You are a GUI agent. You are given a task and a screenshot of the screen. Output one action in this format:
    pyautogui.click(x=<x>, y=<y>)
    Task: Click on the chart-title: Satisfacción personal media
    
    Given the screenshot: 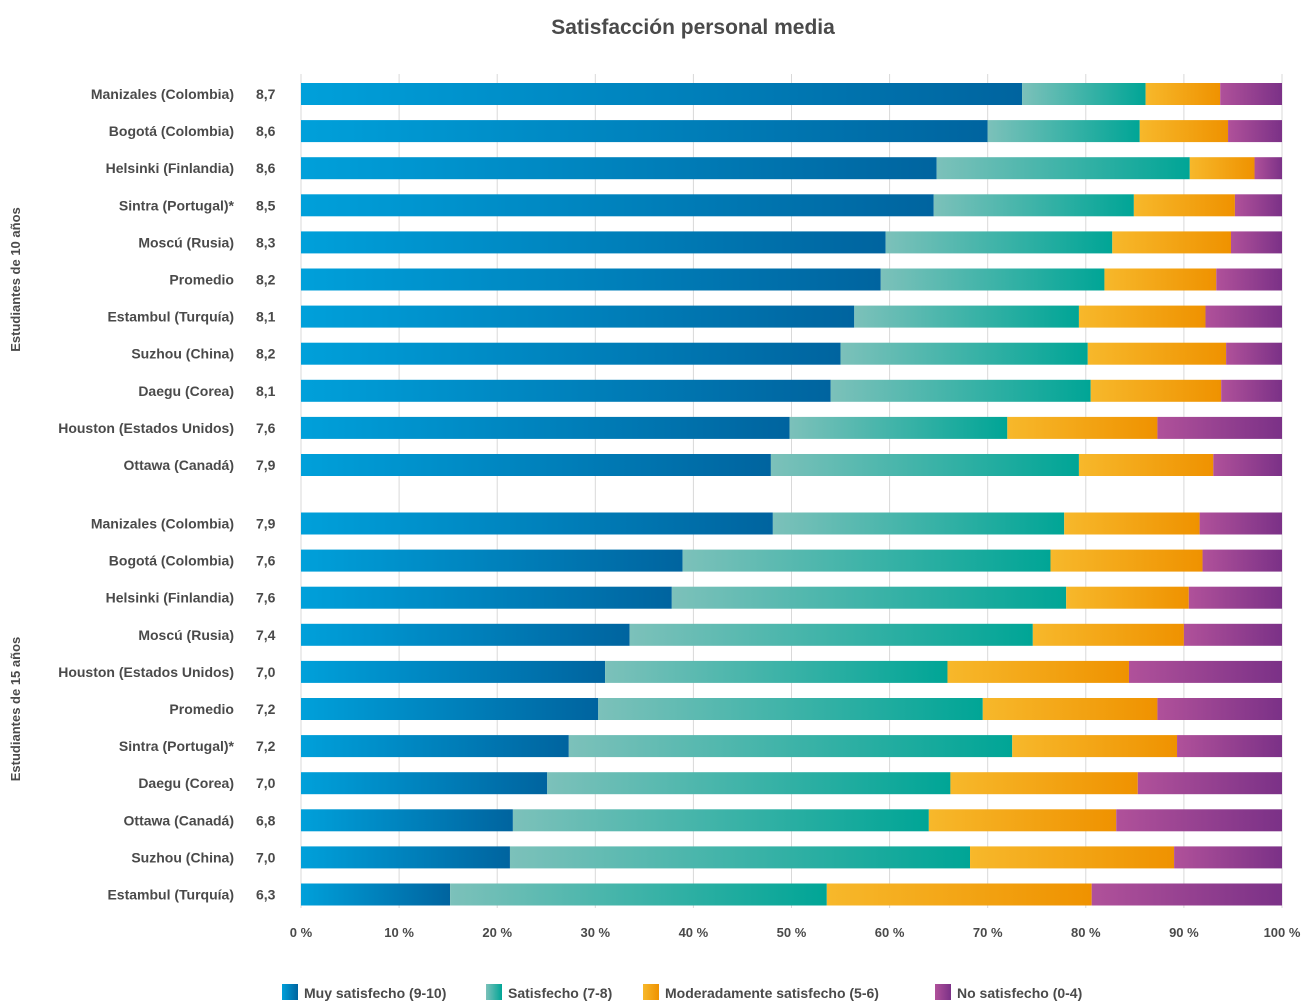 What is the action you would take?
    pyautogui.click(x=693, y=27)
    